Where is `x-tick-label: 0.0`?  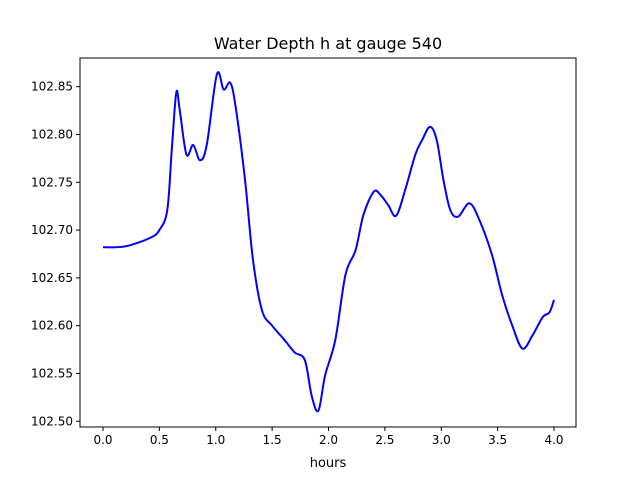
x-tick-label: 0.0 is located at coordinates (102, 440).